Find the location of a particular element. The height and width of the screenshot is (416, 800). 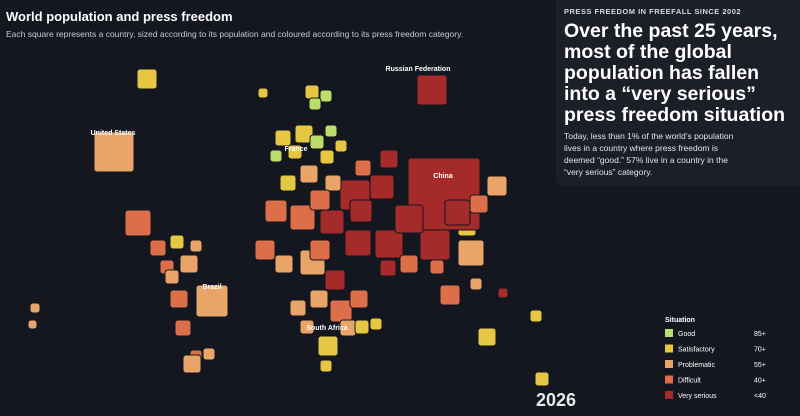

country-label: France is located at coordinates (296, 149).